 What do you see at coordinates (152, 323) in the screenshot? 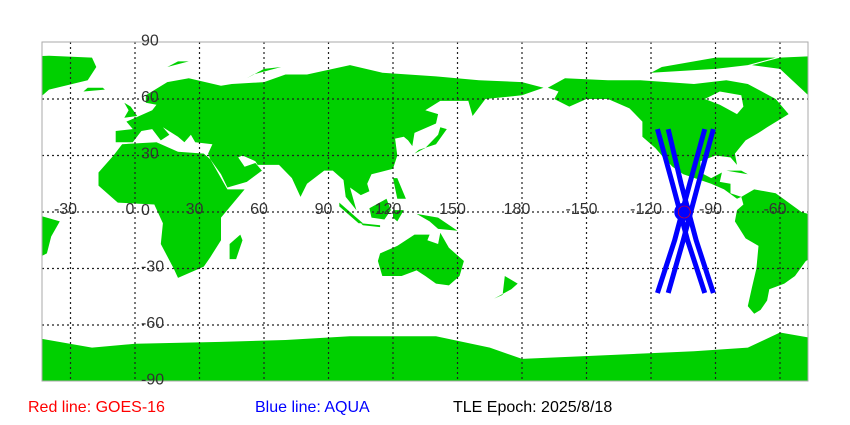
I see `latitude-label: -60` at bounding box center [152, 323].